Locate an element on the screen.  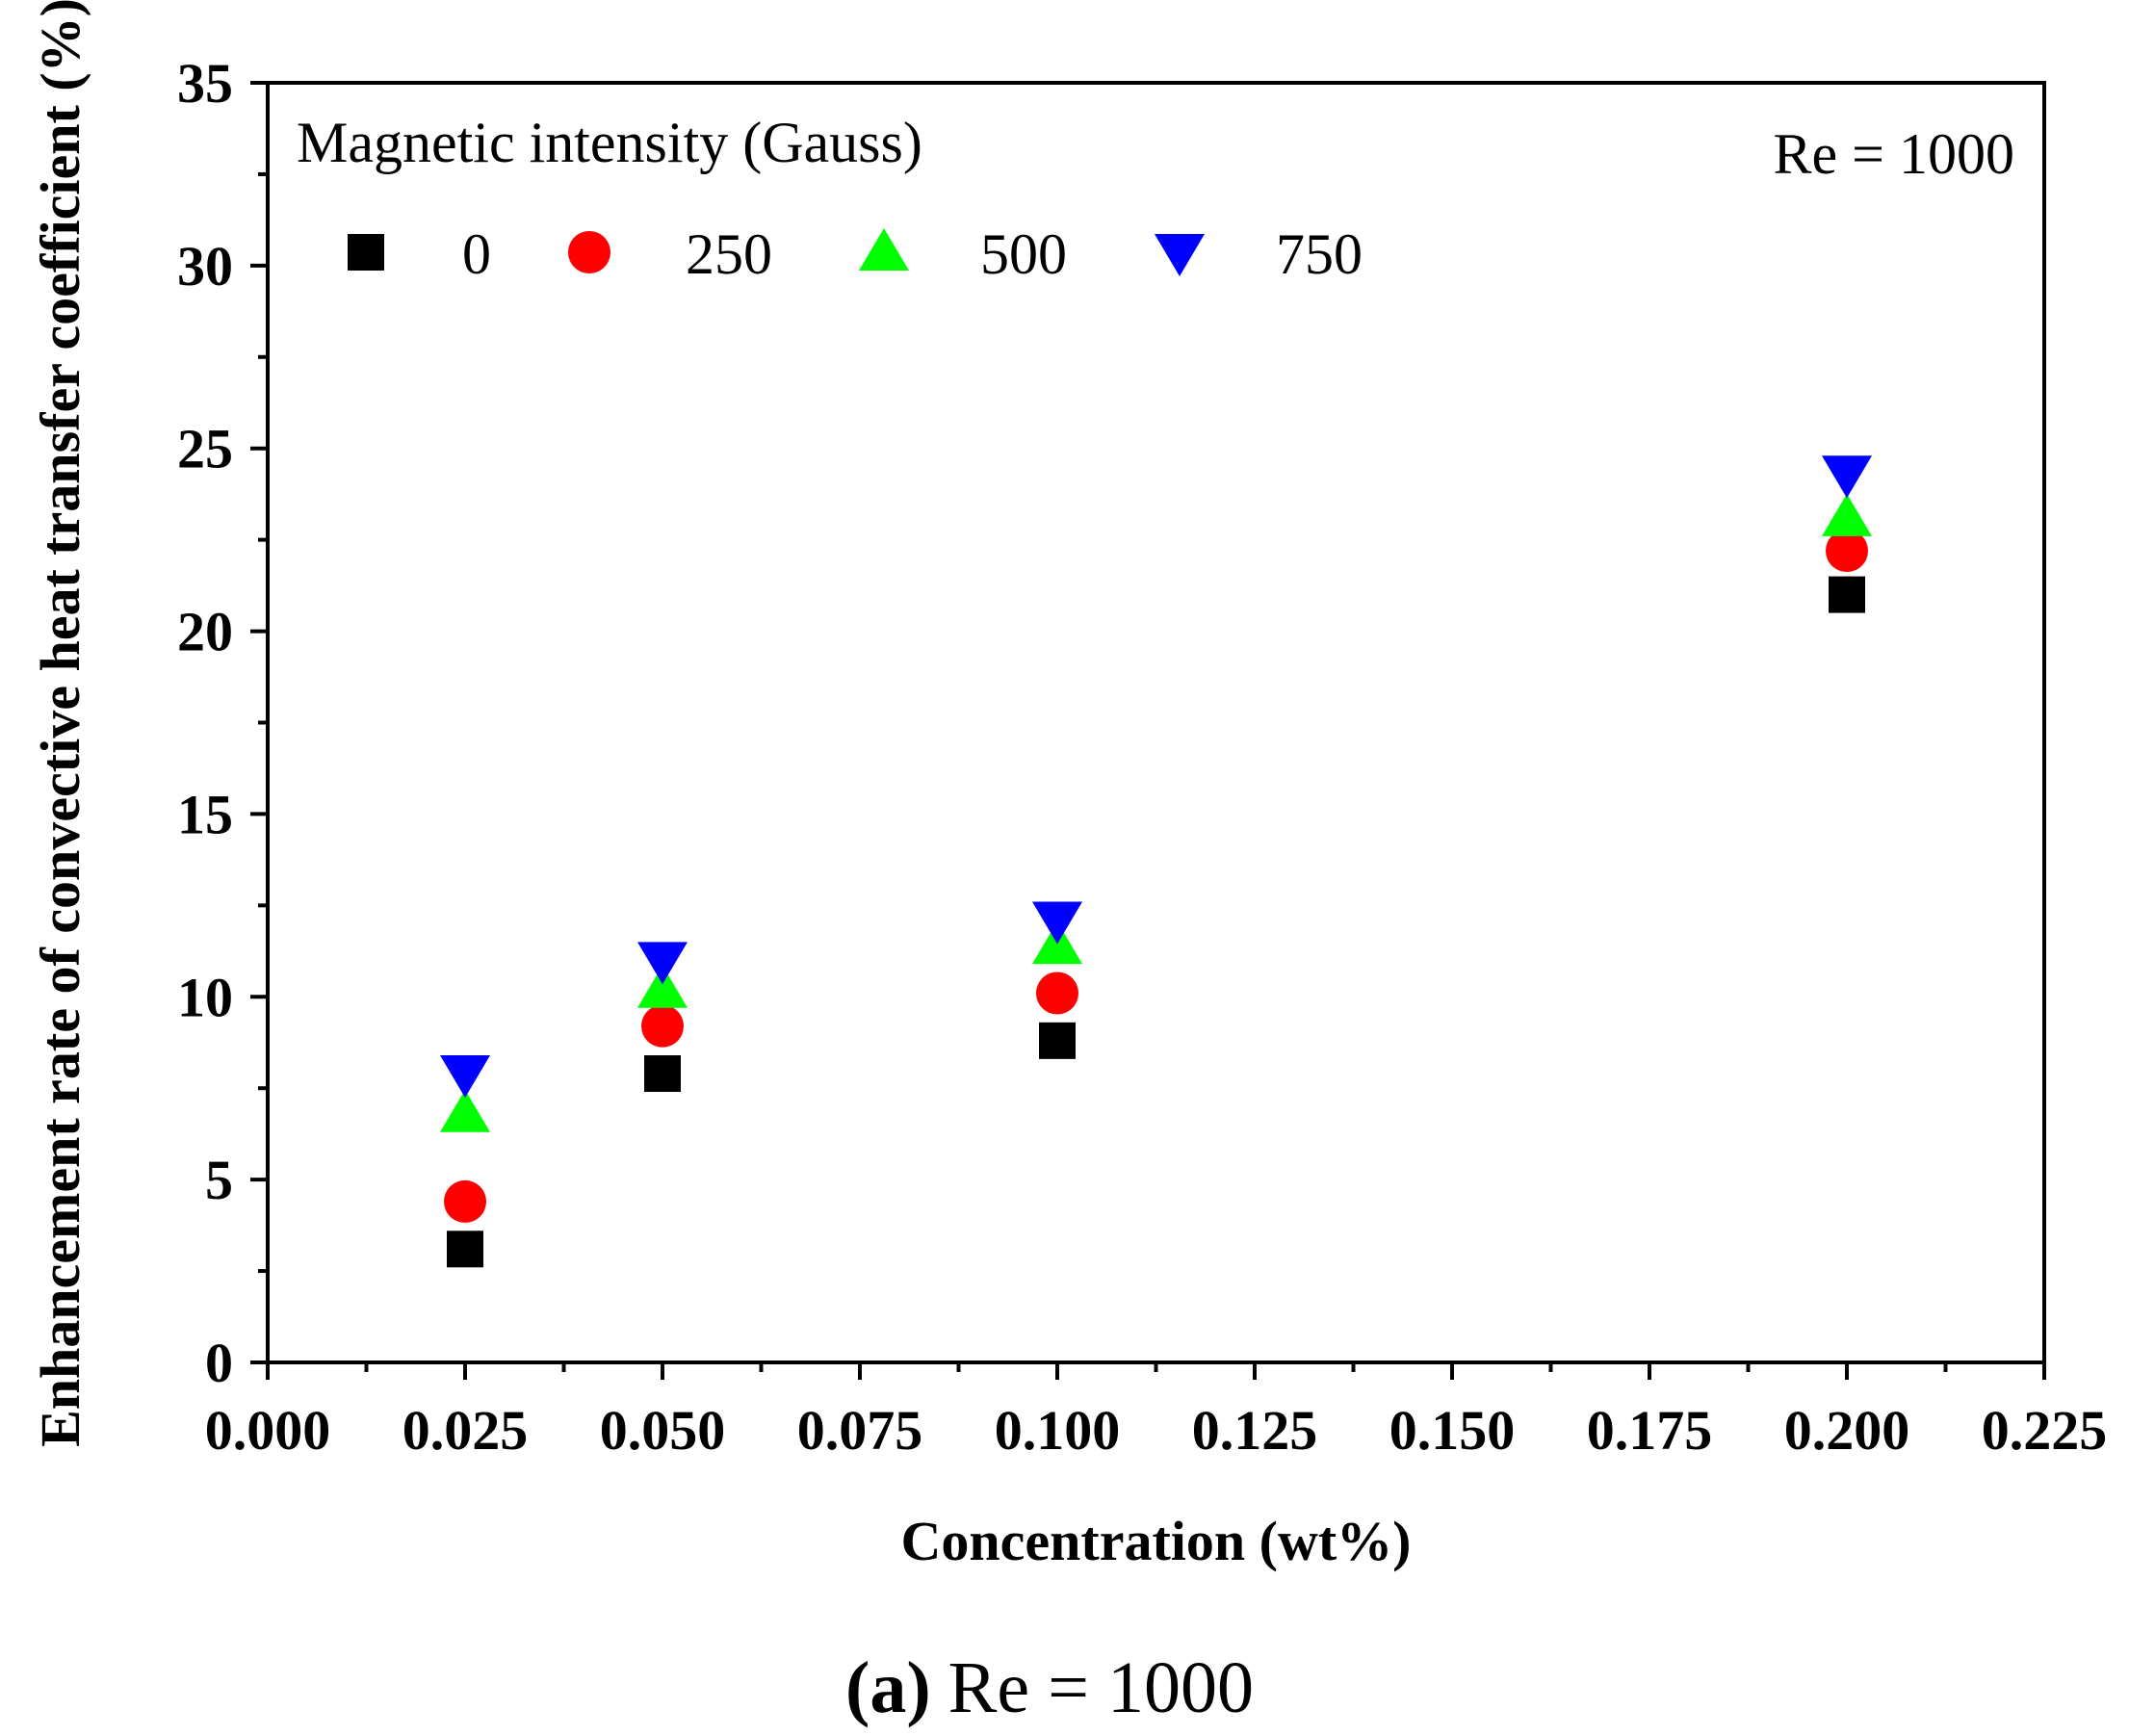
x-tick-label: 0.000 is located at coordinates (268, 1431).